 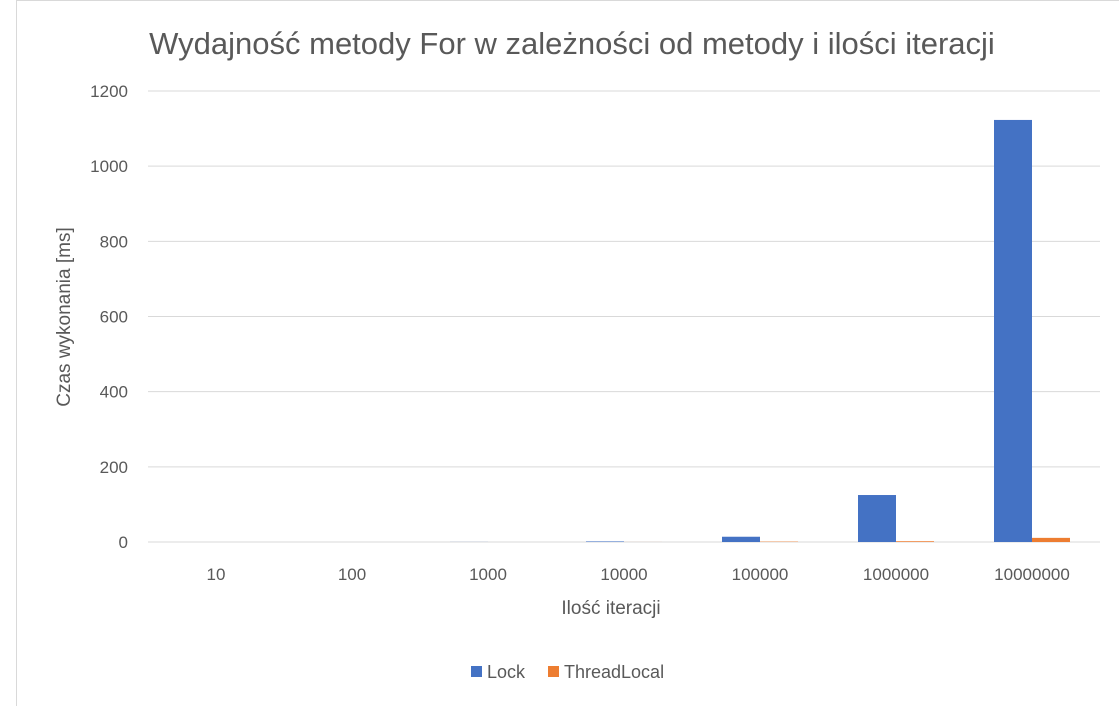 I want to click on y-tick-label: 600, so click(x=114, y=317).